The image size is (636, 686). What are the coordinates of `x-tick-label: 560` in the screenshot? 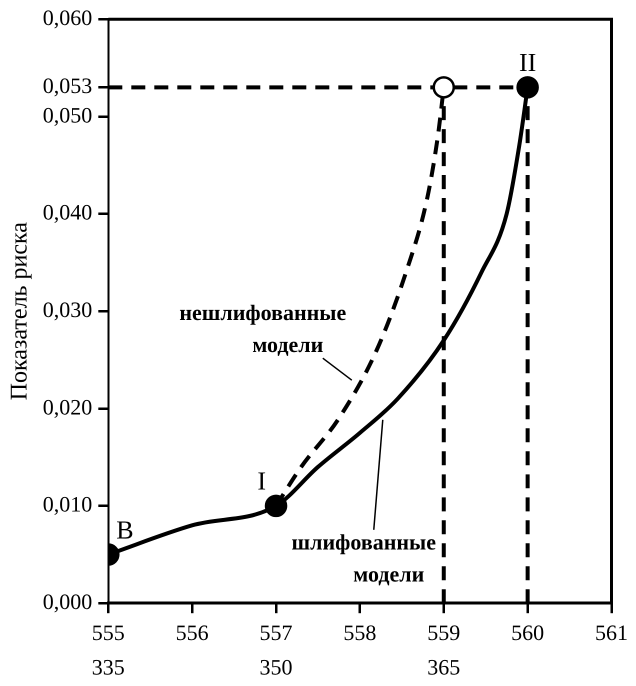 It's located at (527, 633).